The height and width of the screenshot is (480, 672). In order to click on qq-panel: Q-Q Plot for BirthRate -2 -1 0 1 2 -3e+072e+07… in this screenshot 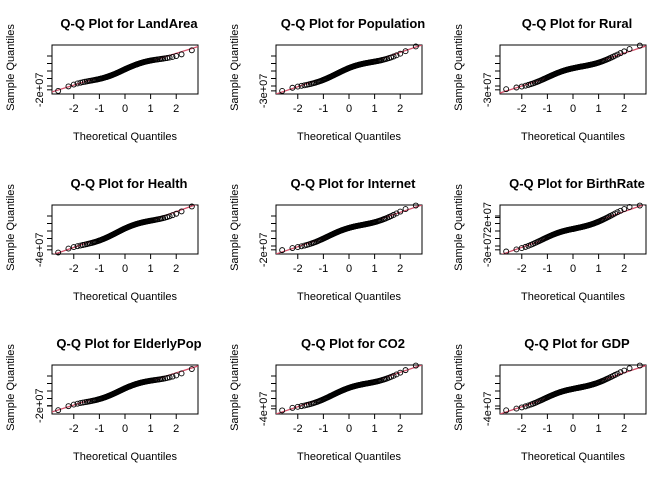, I will do `click(550, 239)`.